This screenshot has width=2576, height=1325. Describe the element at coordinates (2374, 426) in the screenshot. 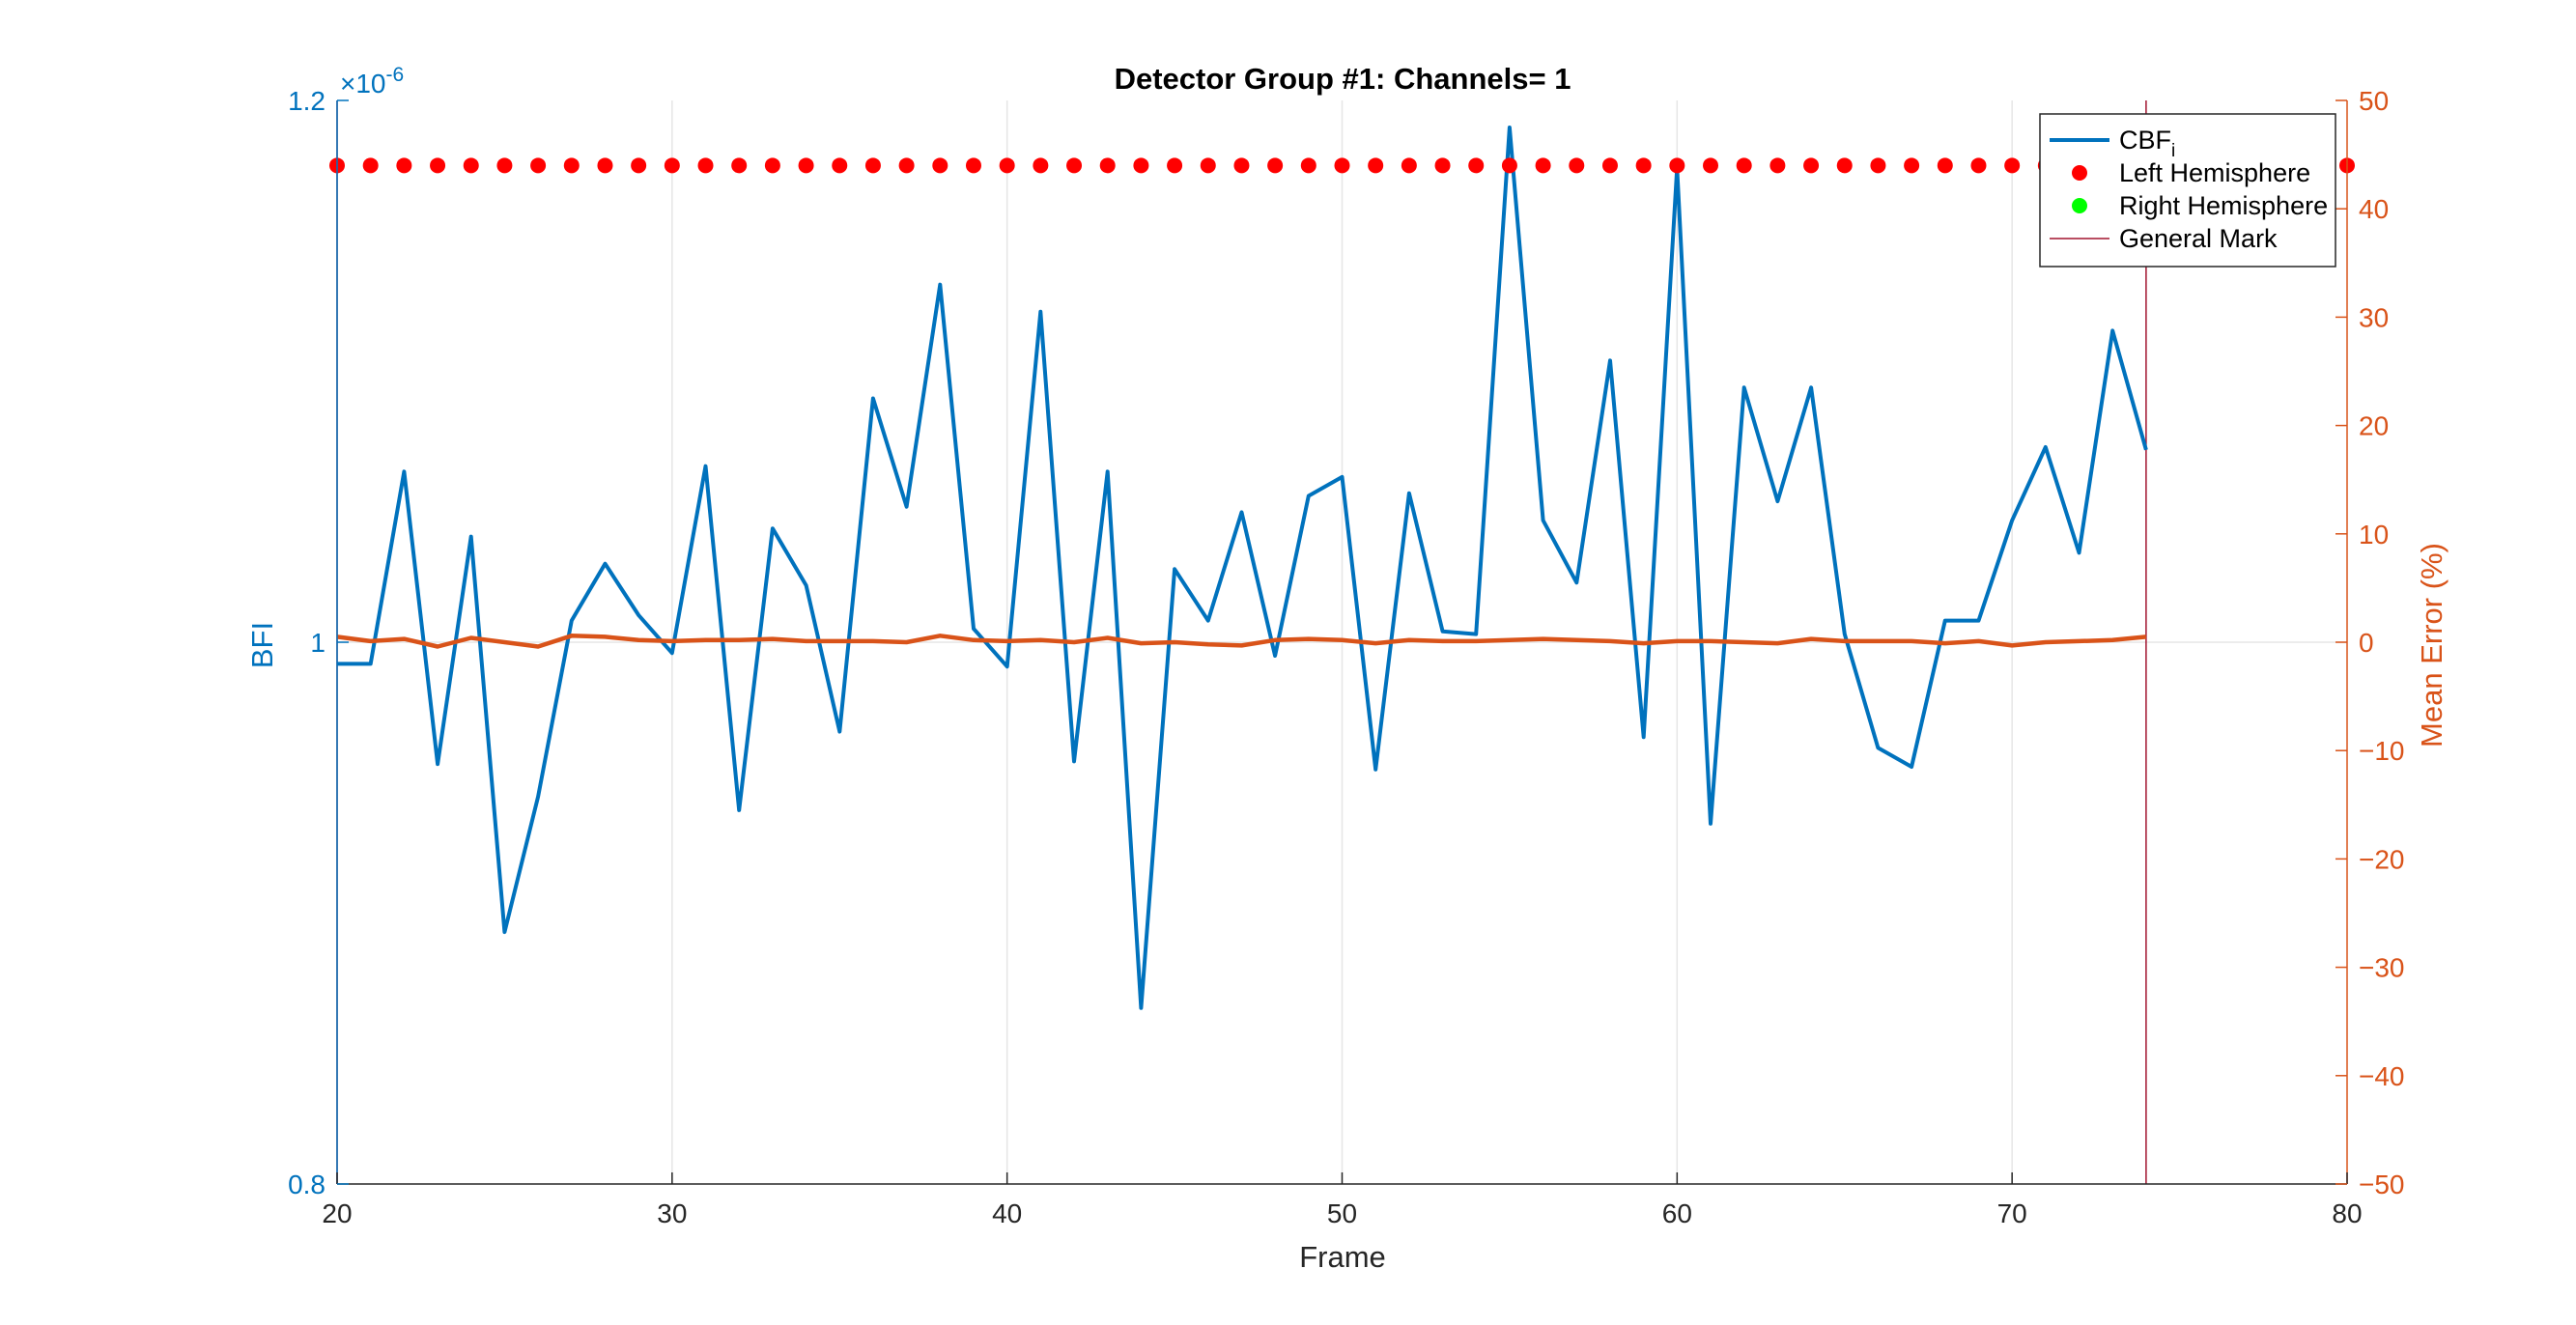

I see `y-right-tick-label: 20` at that location.